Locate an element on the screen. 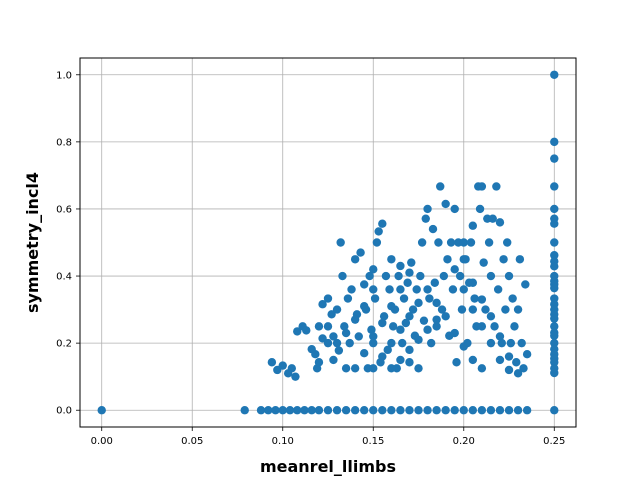  y-tick-label: 0.6 is located at coordinates (64, 209).